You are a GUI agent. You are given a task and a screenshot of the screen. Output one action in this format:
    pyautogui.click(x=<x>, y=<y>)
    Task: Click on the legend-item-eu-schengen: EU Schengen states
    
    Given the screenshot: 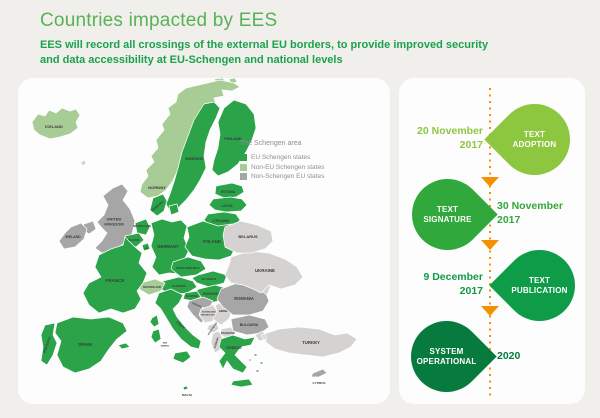 What is the action you would take?
    pyautogui.click(x=305, y=157)
    